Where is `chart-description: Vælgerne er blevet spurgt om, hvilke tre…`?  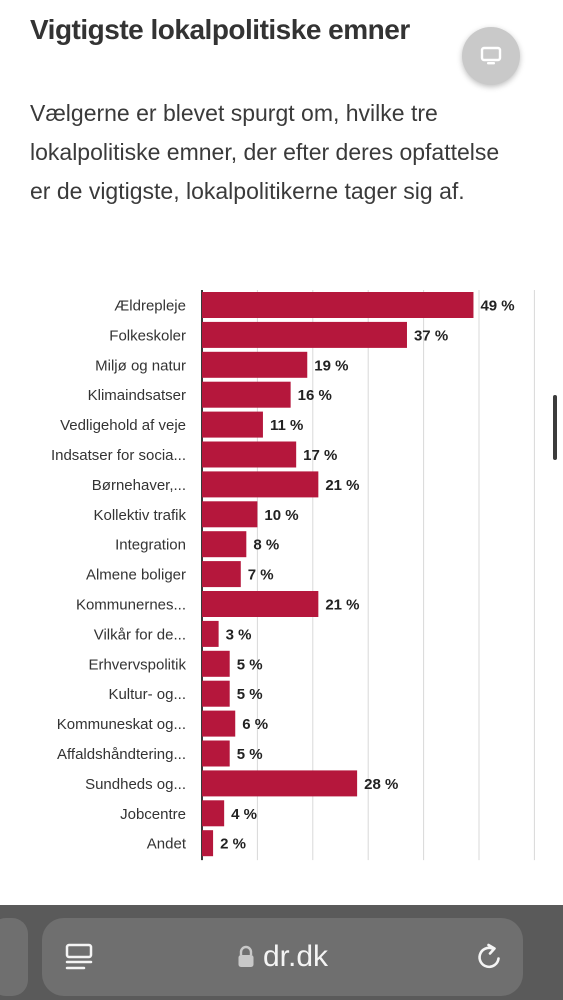 chart-description: Vælgerne er blevet spurgt om, hvilke tre… is located at coordinates (265, 152).